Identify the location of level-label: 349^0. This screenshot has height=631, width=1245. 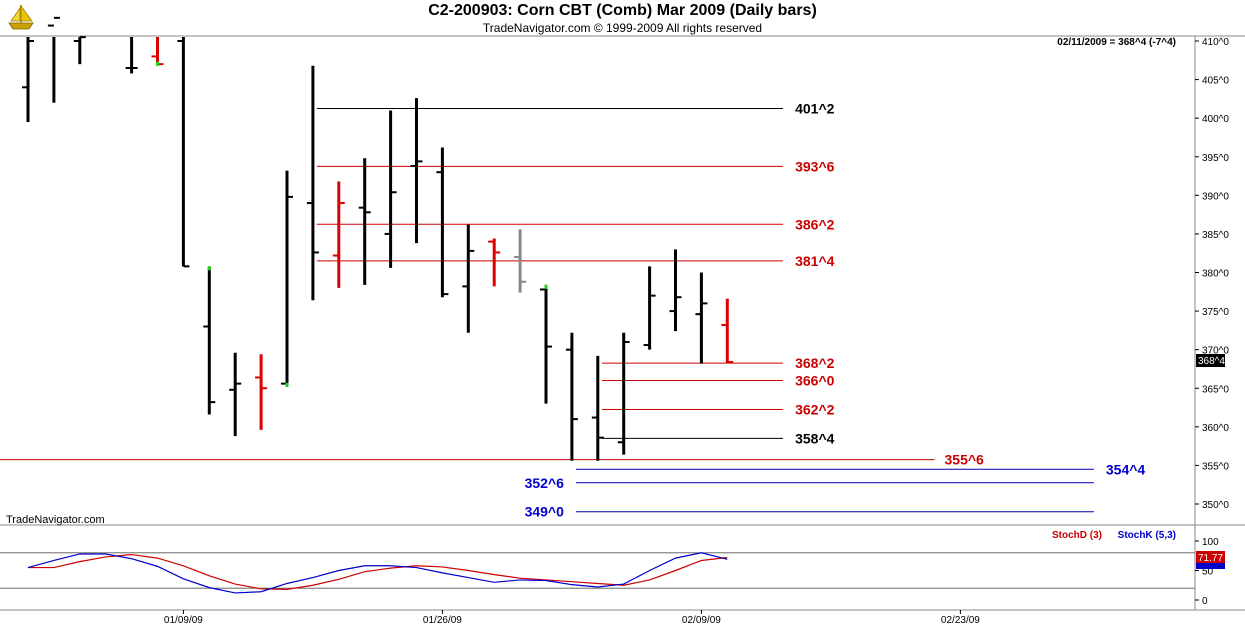
(545, 512).